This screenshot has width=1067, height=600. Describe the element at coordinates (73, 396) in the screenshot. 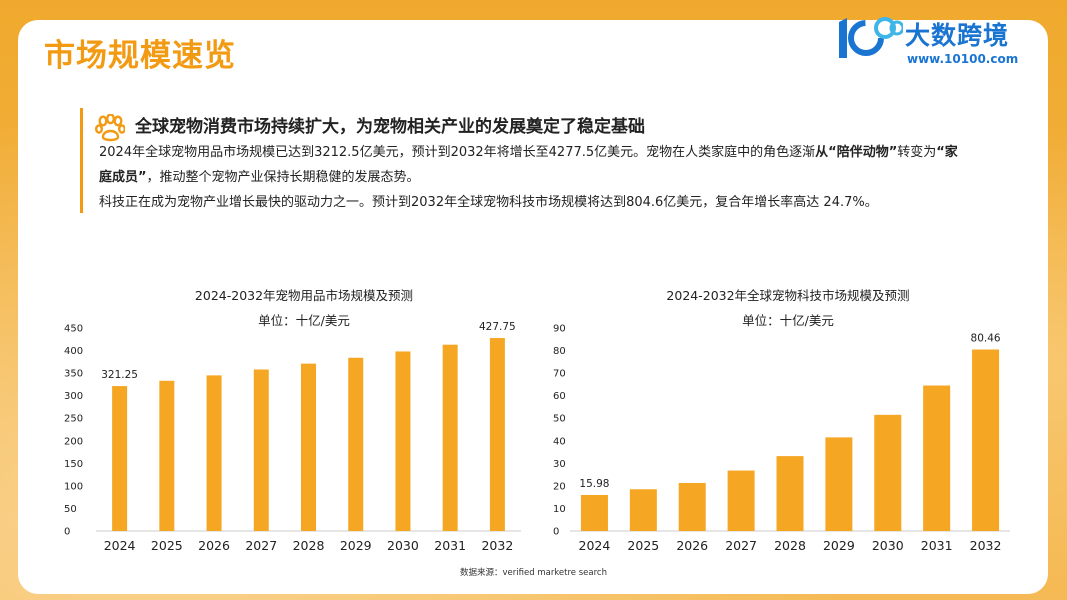

I see `y-tick-label: 300` at that location.